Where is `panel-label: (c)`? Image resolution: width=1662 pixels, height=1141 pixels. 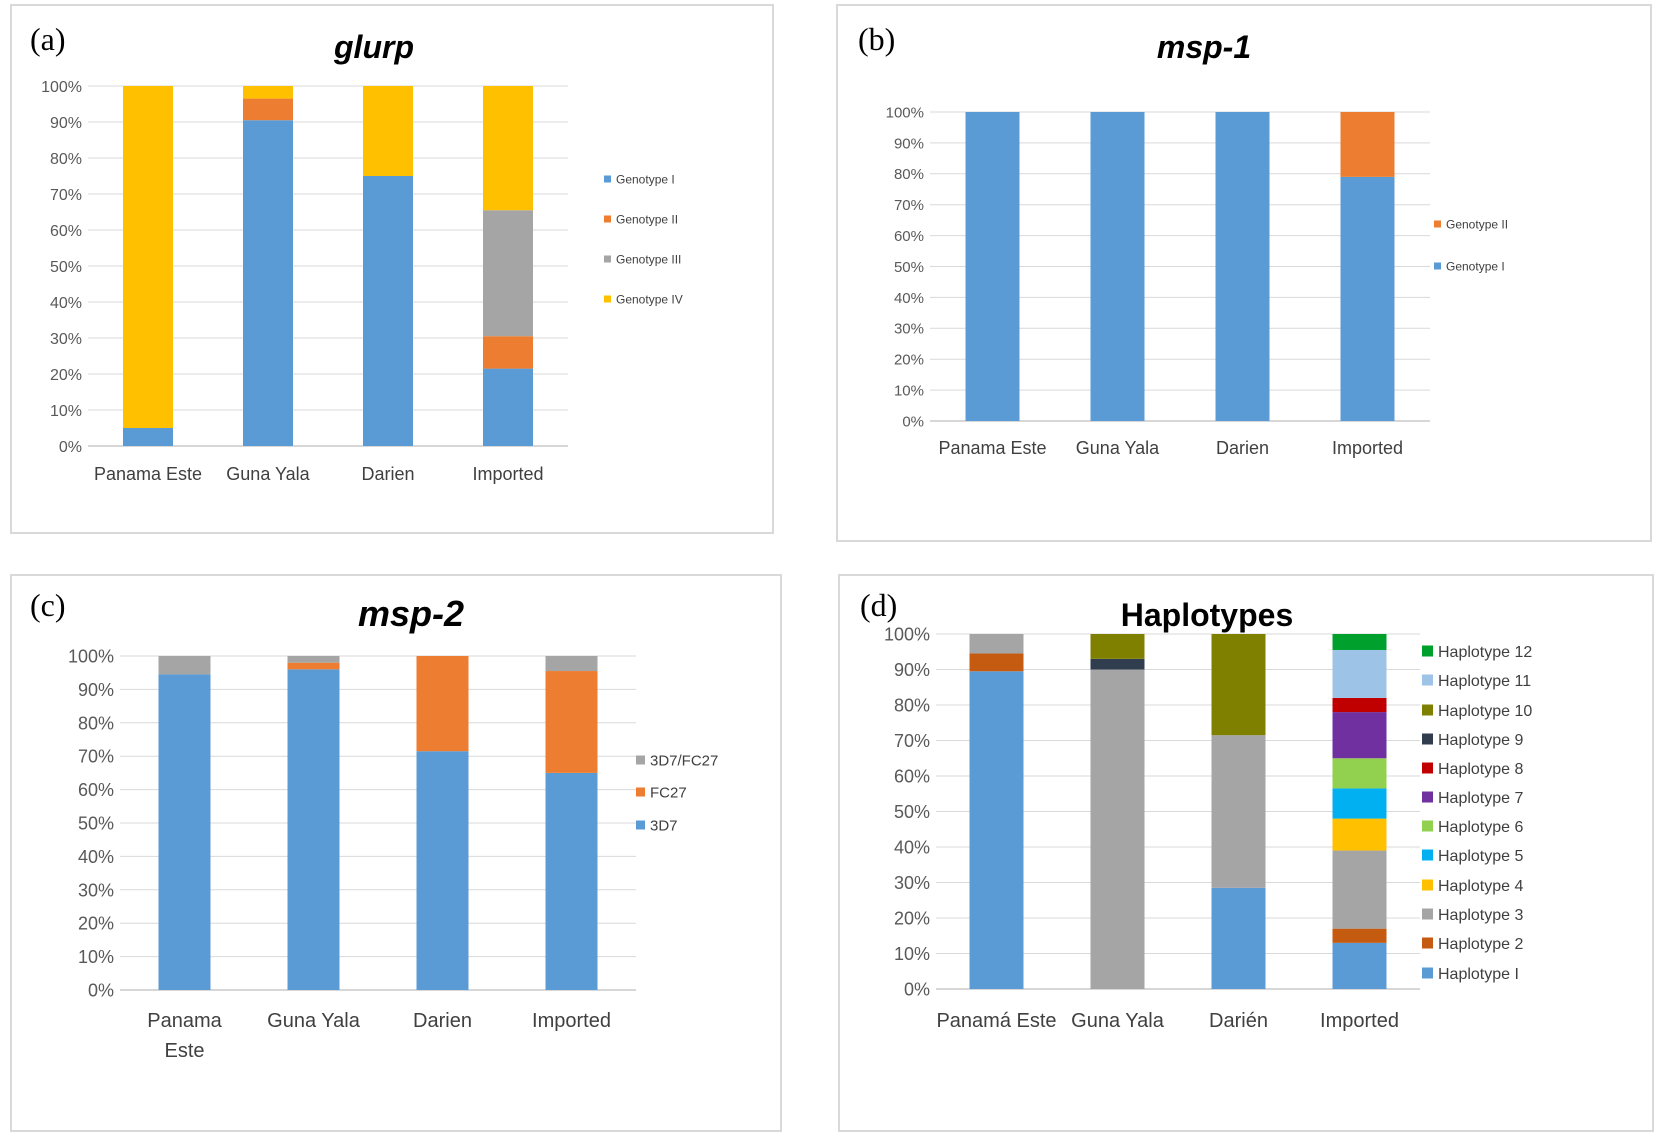 panel-label: (c) is located at coordinates (48, 605).